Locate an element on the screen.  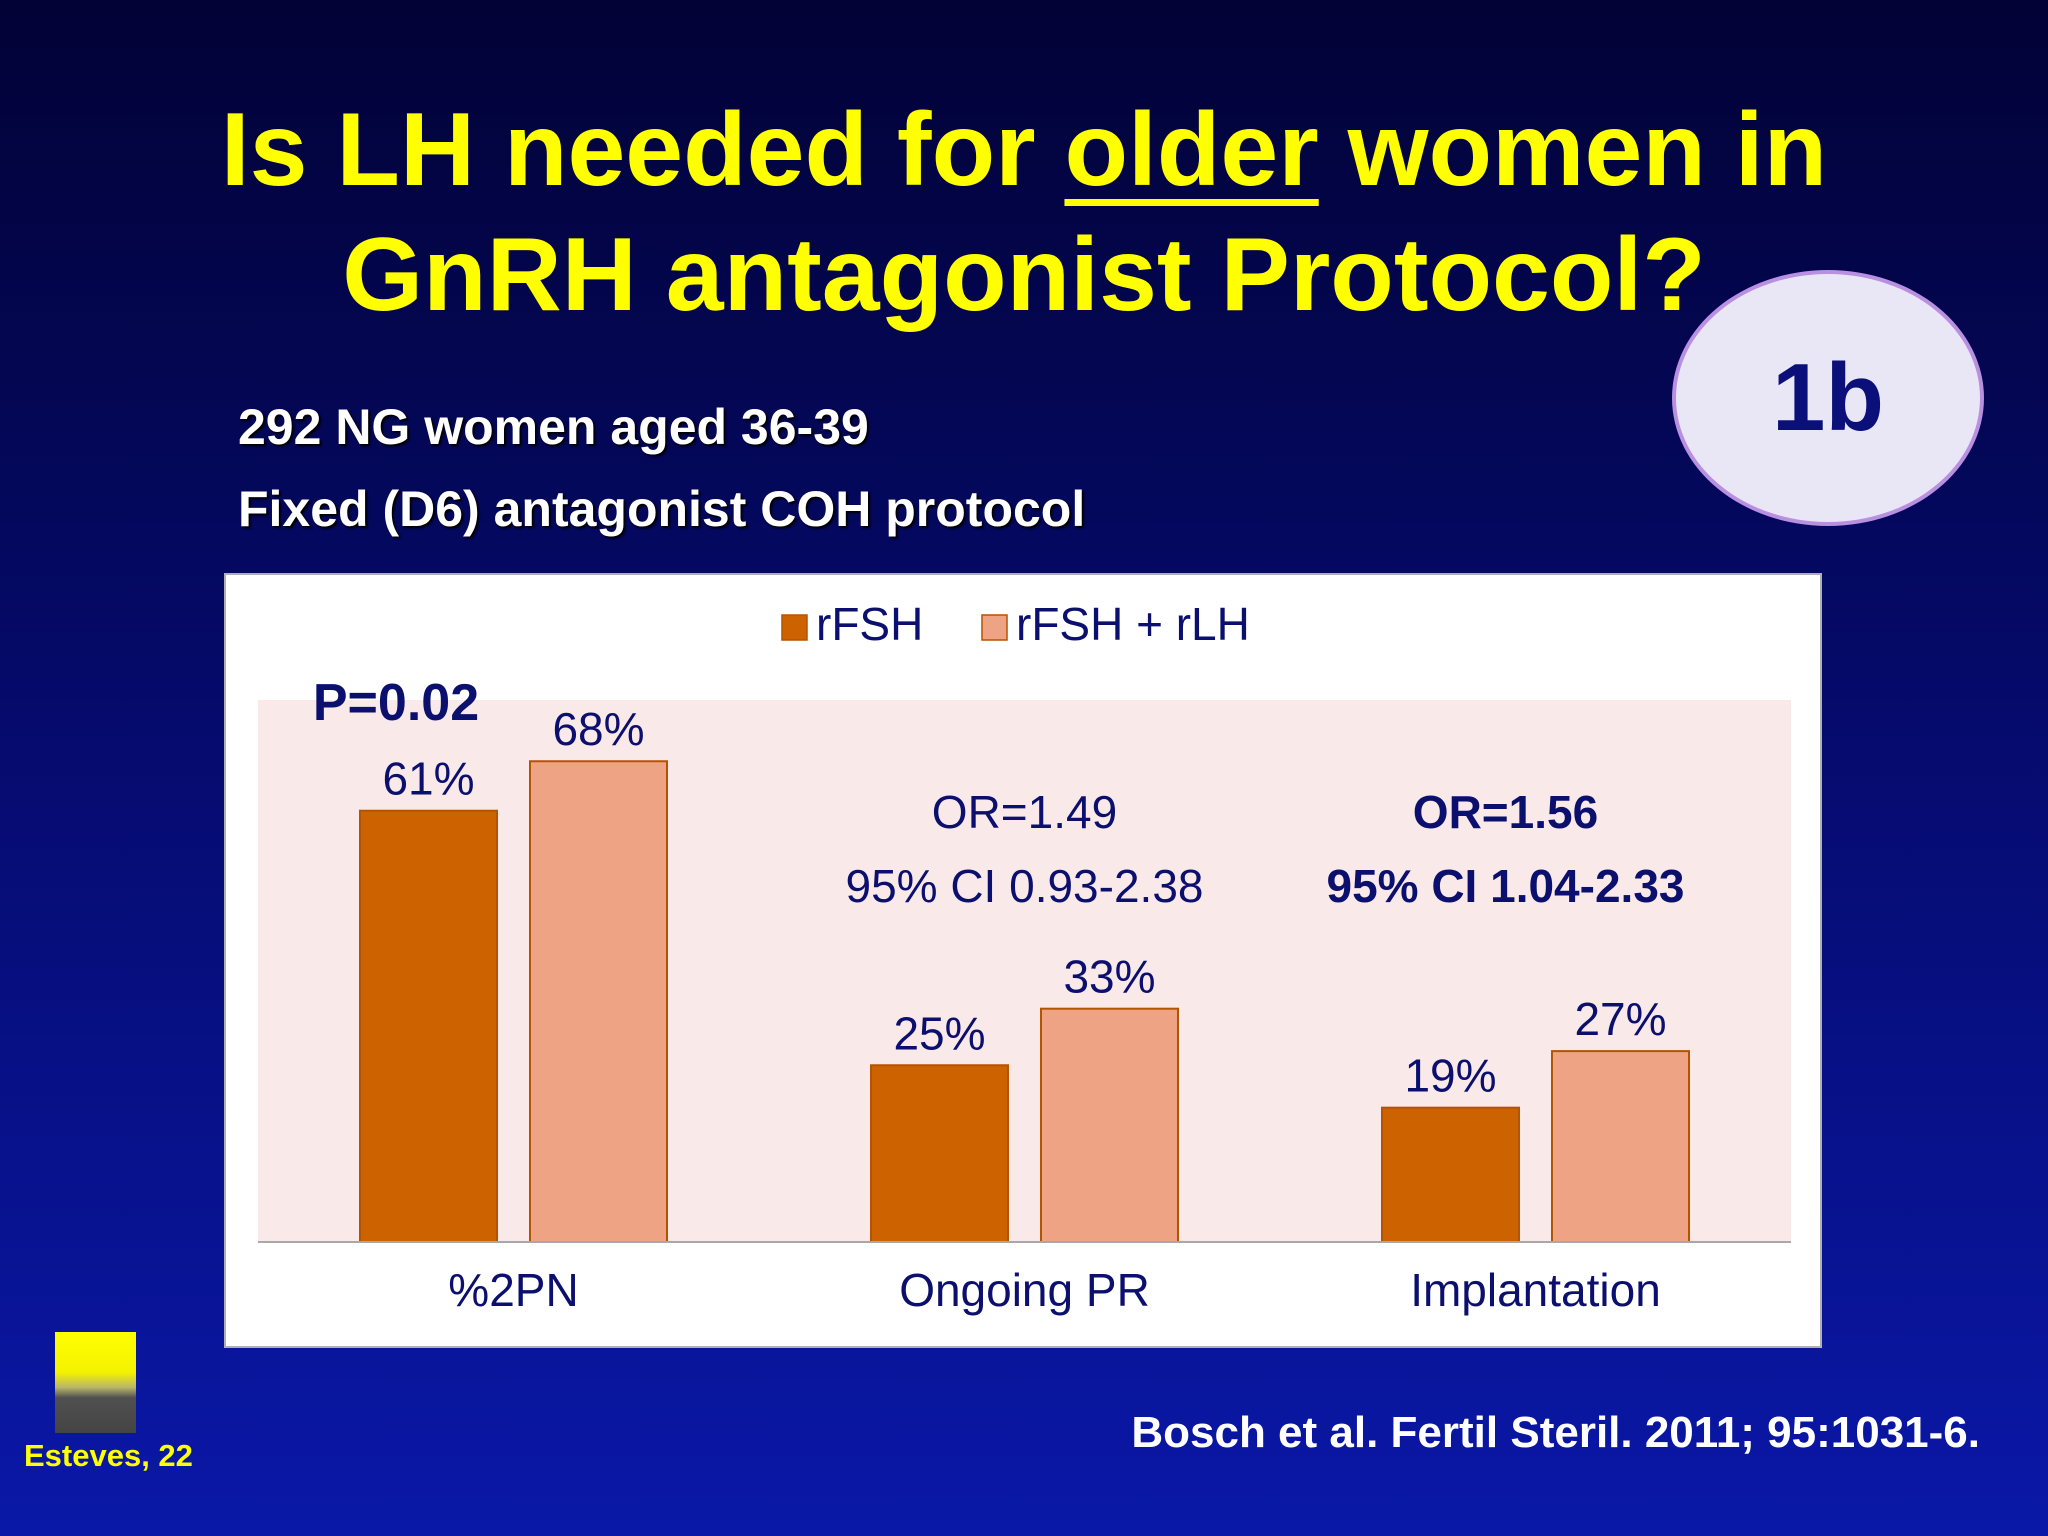
annotation-2-line-1: 95% CI 1.04-2.33 is located at coordinates (1505, 886).